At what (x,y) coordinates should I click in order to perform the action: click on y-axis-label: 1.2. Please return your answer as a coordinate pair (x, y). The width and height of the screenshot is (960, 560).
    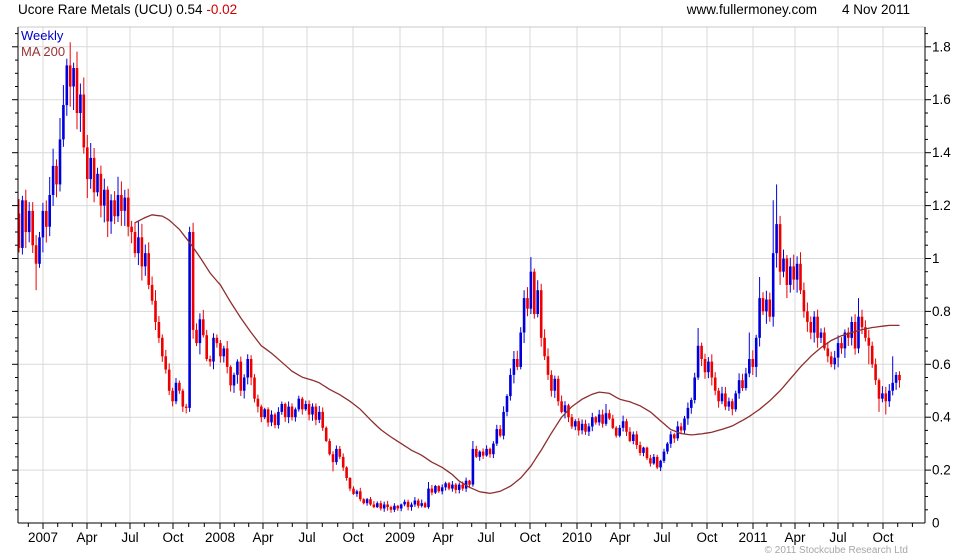
    Looking at the image, I should click on (941, 205).